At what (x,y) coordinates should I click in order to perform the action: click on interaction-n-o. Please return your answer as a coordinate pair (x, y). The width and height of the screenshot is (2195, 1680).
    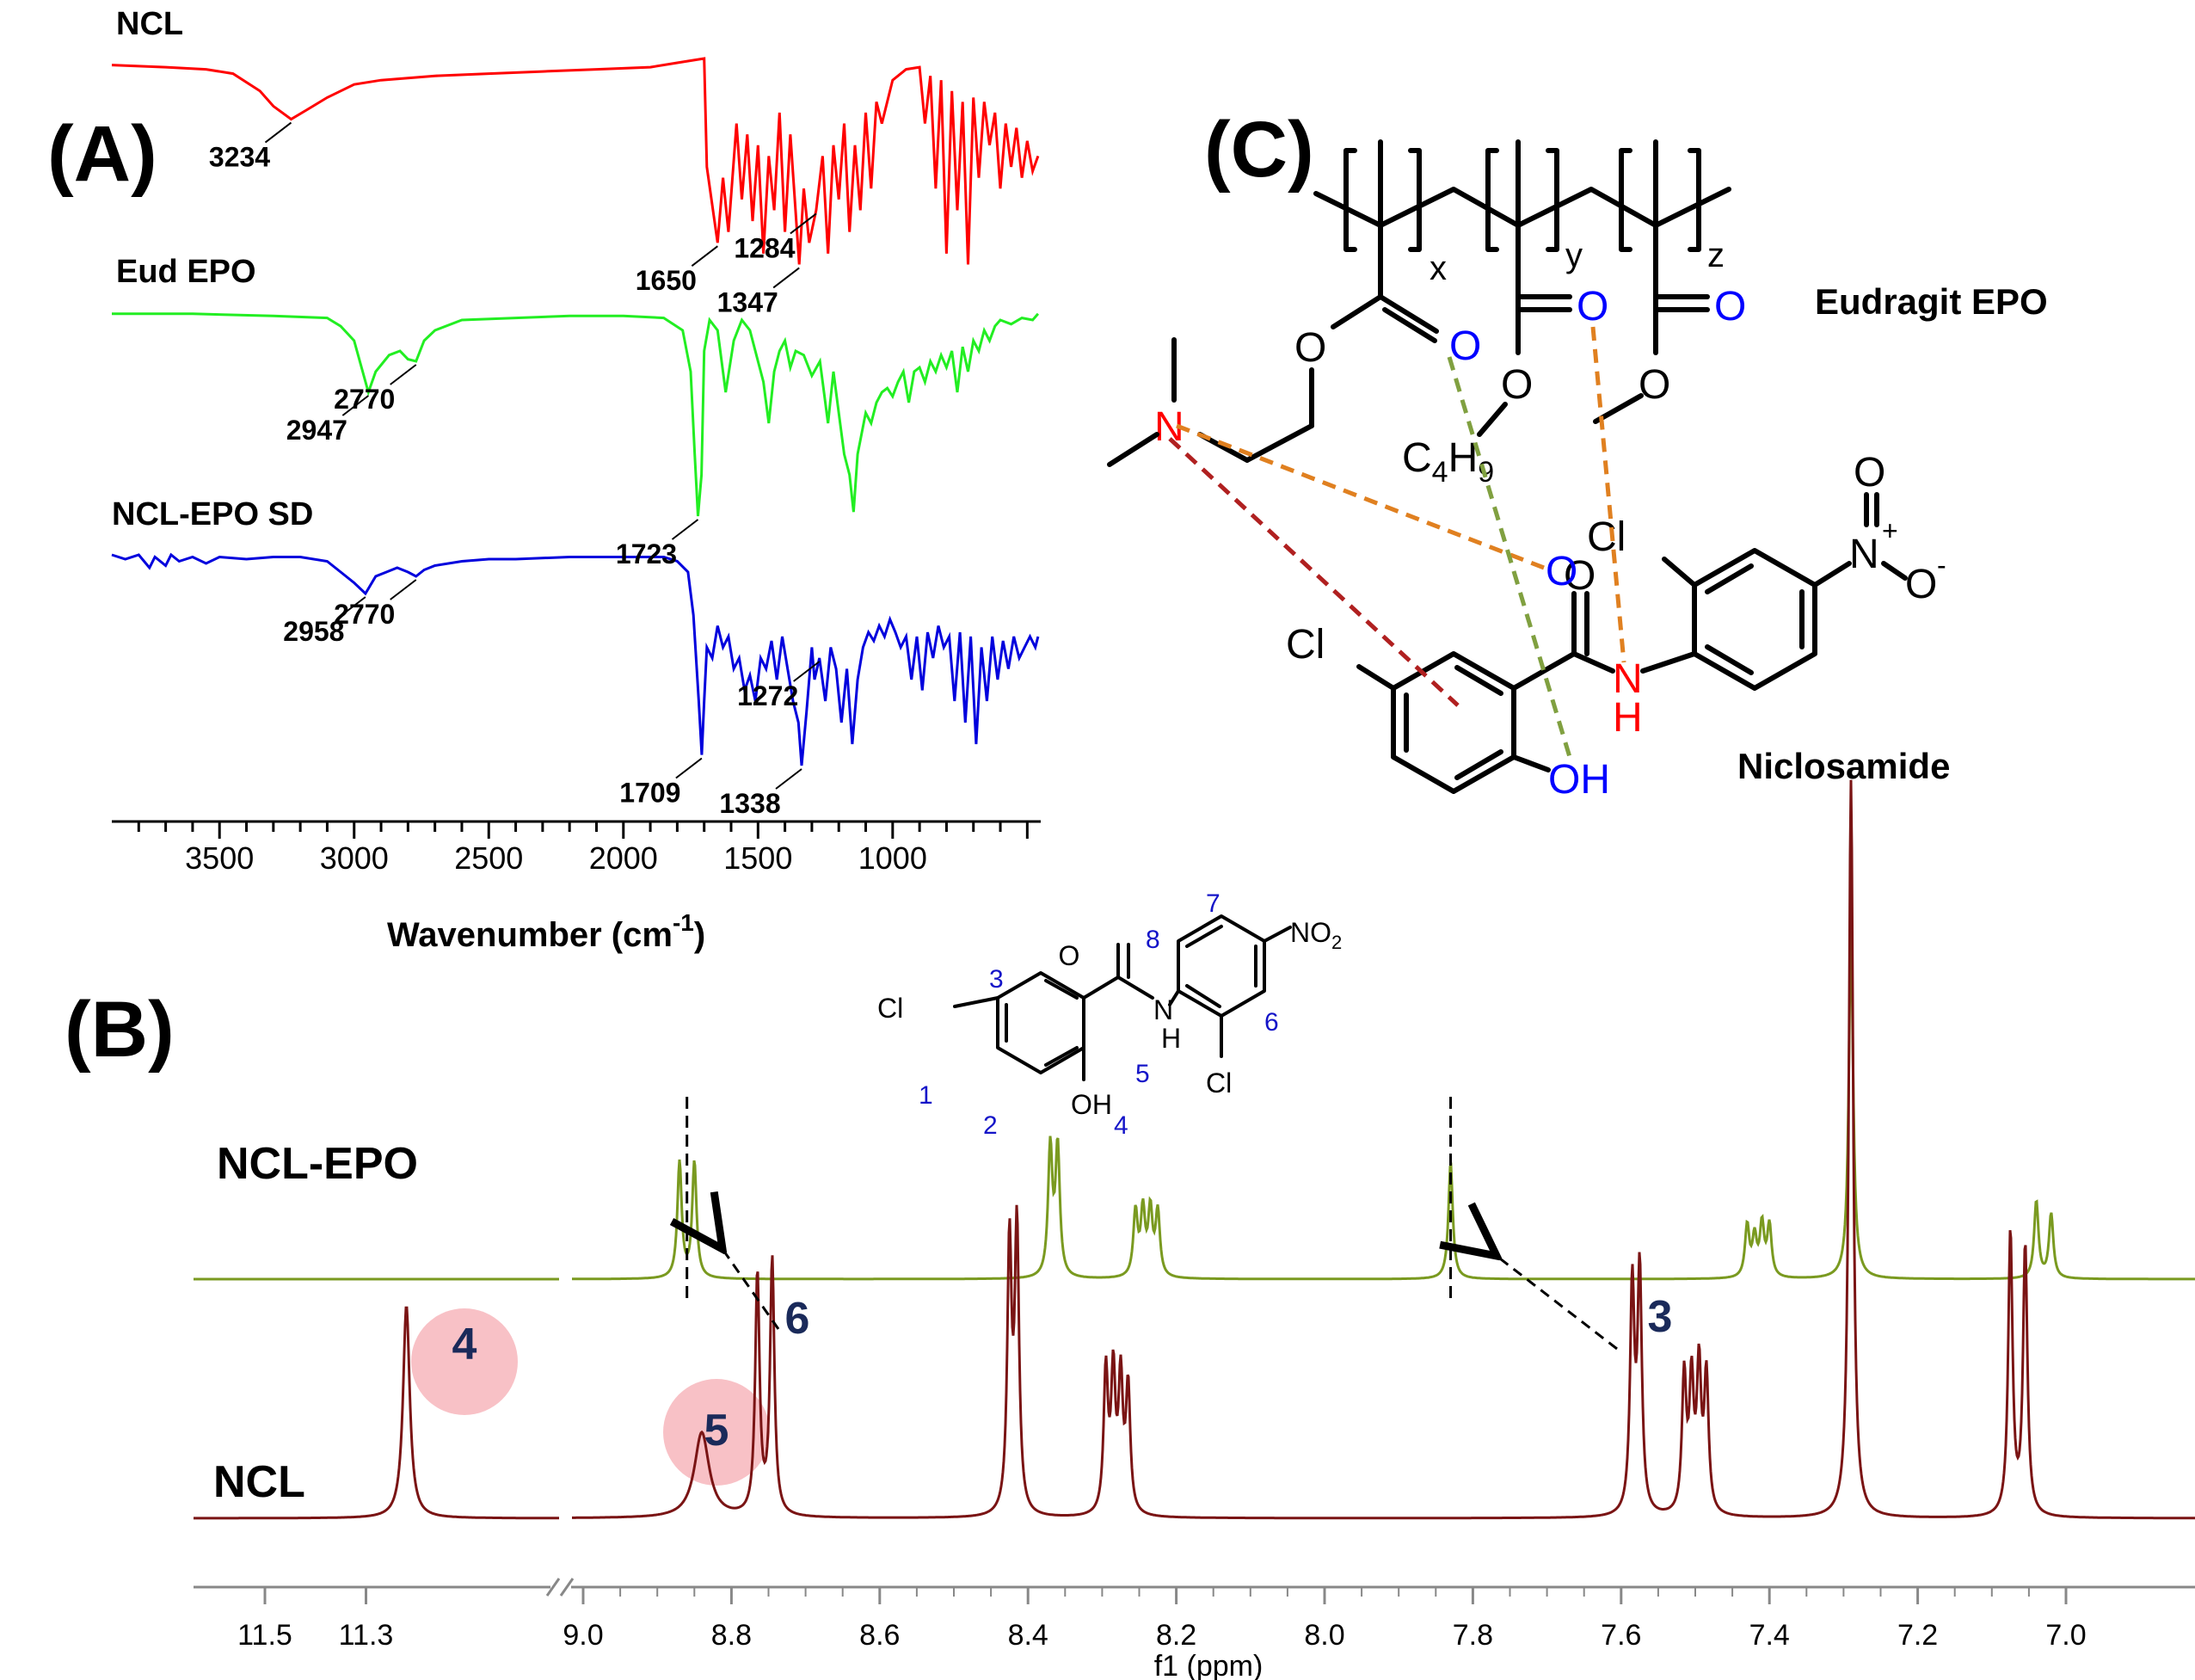
    Looking at the image, I should click on (1361, 497).